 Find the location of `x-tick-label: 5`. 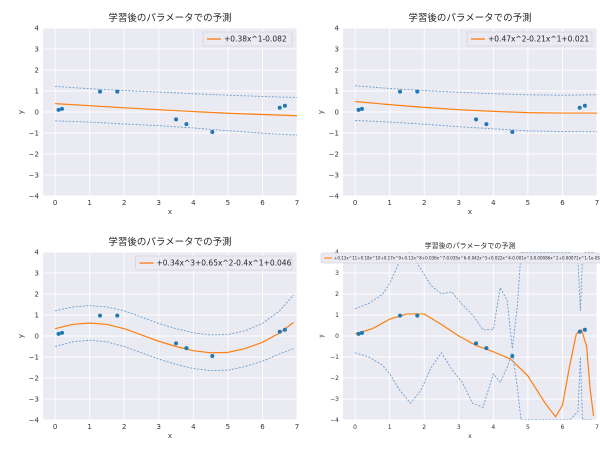

x-tick-label: 5 is located at coordinates (528, 203).